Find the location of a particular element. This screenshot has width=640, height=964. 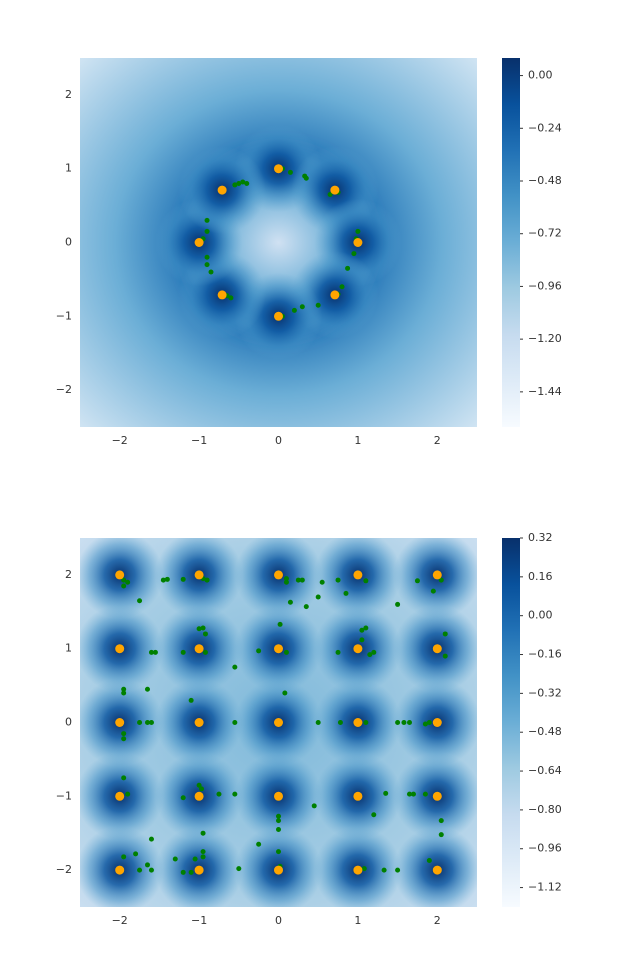

x-tick-label: 1 is located at coordinates (357, 440).